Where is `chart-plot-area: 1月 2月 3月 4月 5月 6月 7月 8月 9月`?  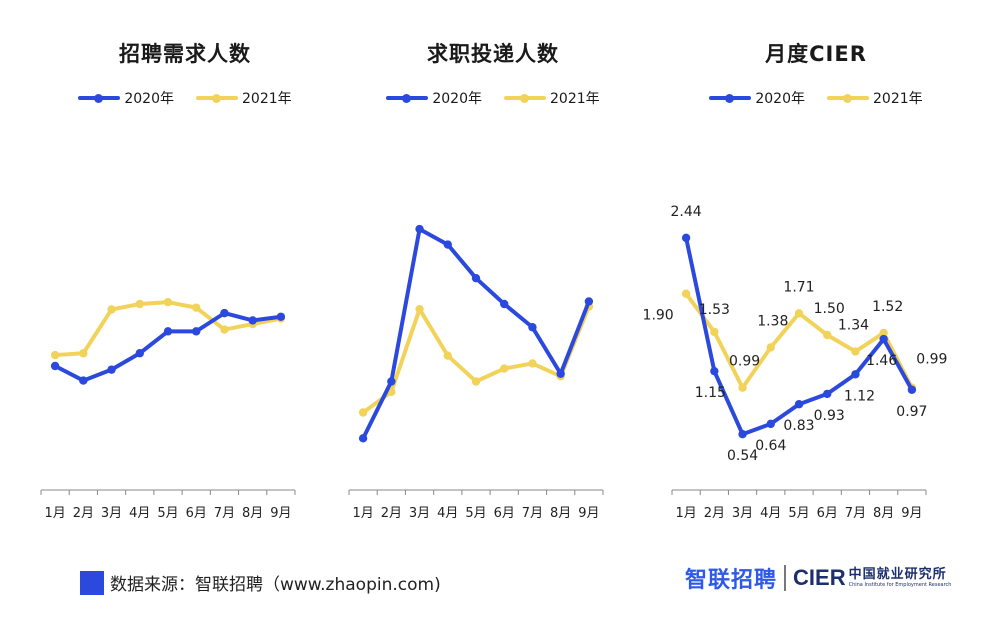
chart-plot-area: 1月 2月 3月 4月 5月 6月 7月 8月 9月 is located at coordinates (168, 409).